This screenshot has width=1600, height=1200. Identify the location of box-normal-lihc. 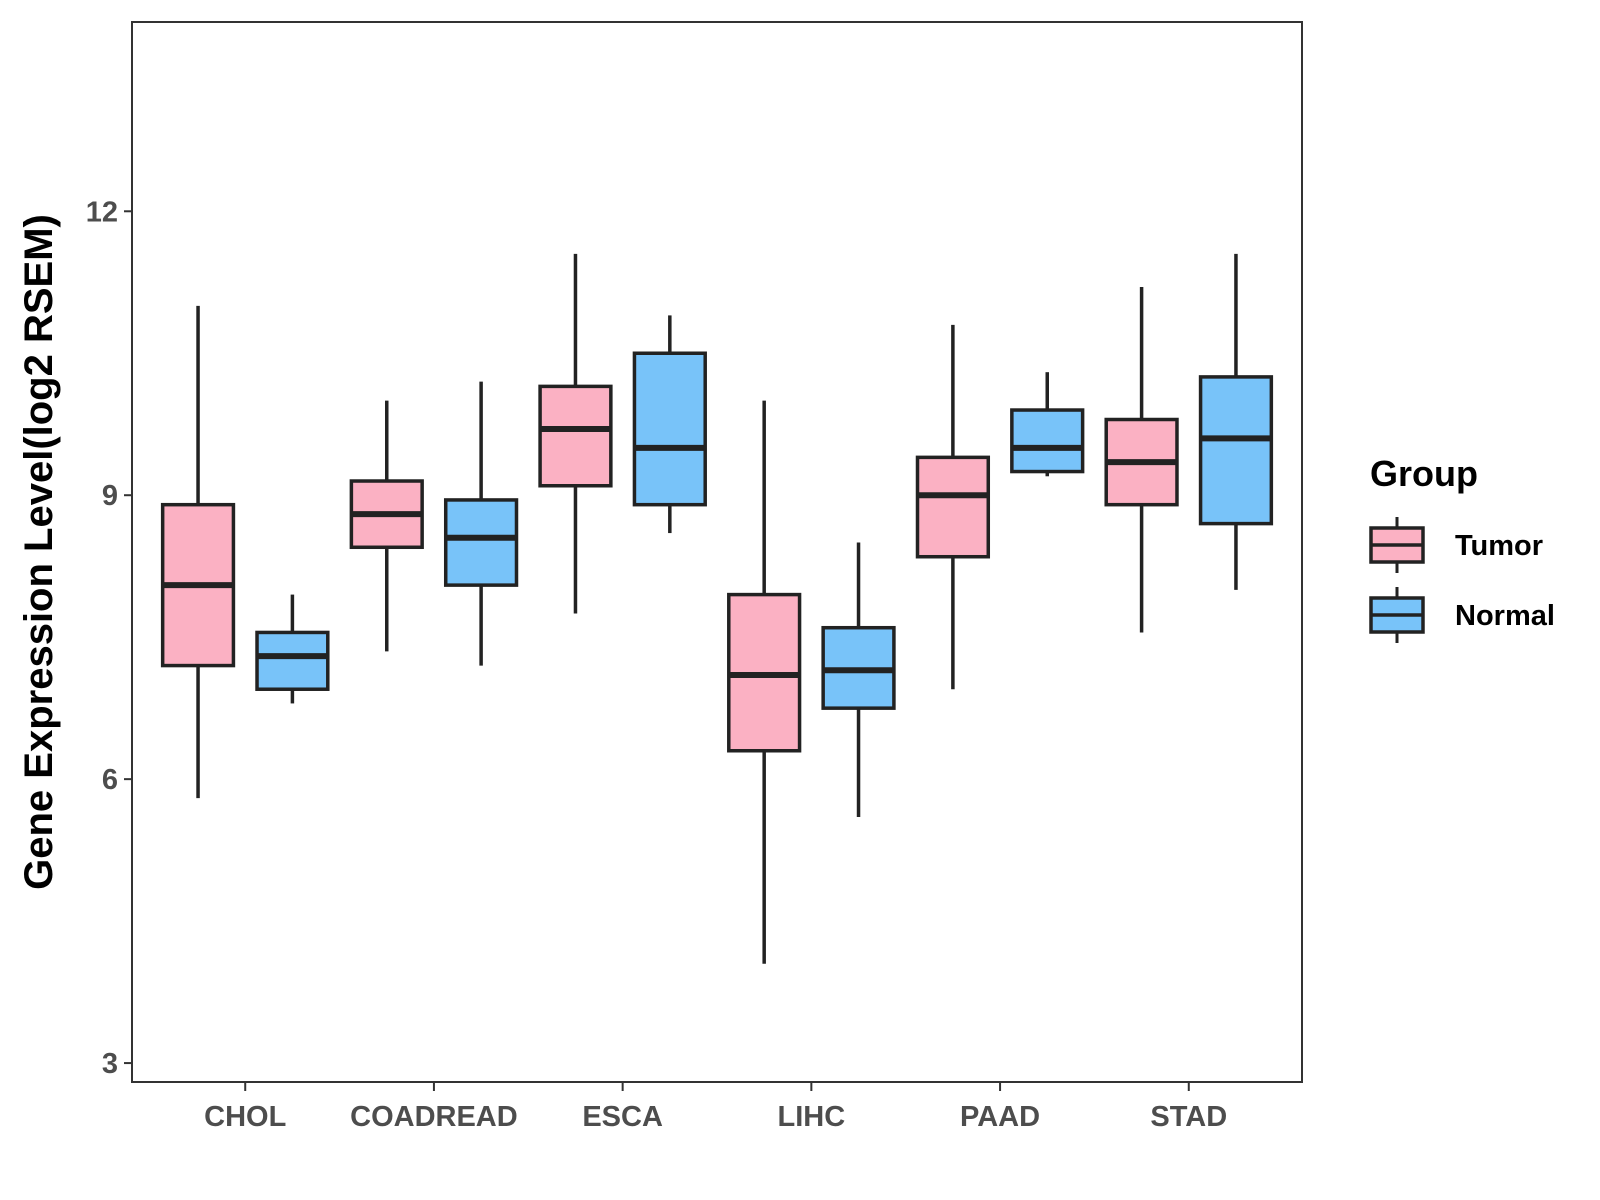
(858, 679).